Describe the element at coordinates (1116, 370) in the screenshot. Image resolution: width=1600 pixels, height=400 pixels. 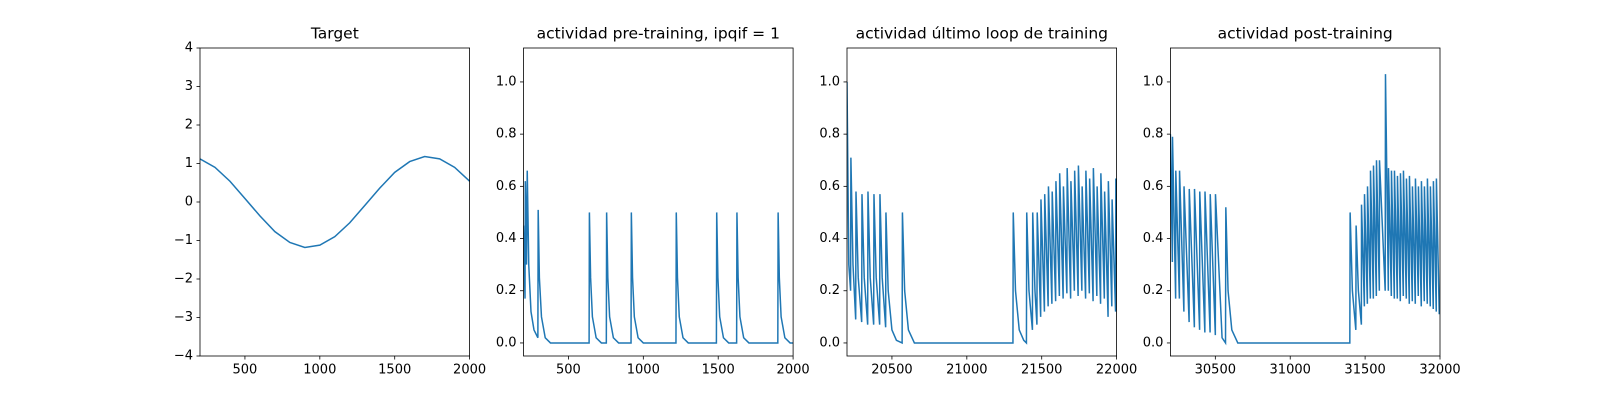
I see `x-tick-label: 22000` at that location.